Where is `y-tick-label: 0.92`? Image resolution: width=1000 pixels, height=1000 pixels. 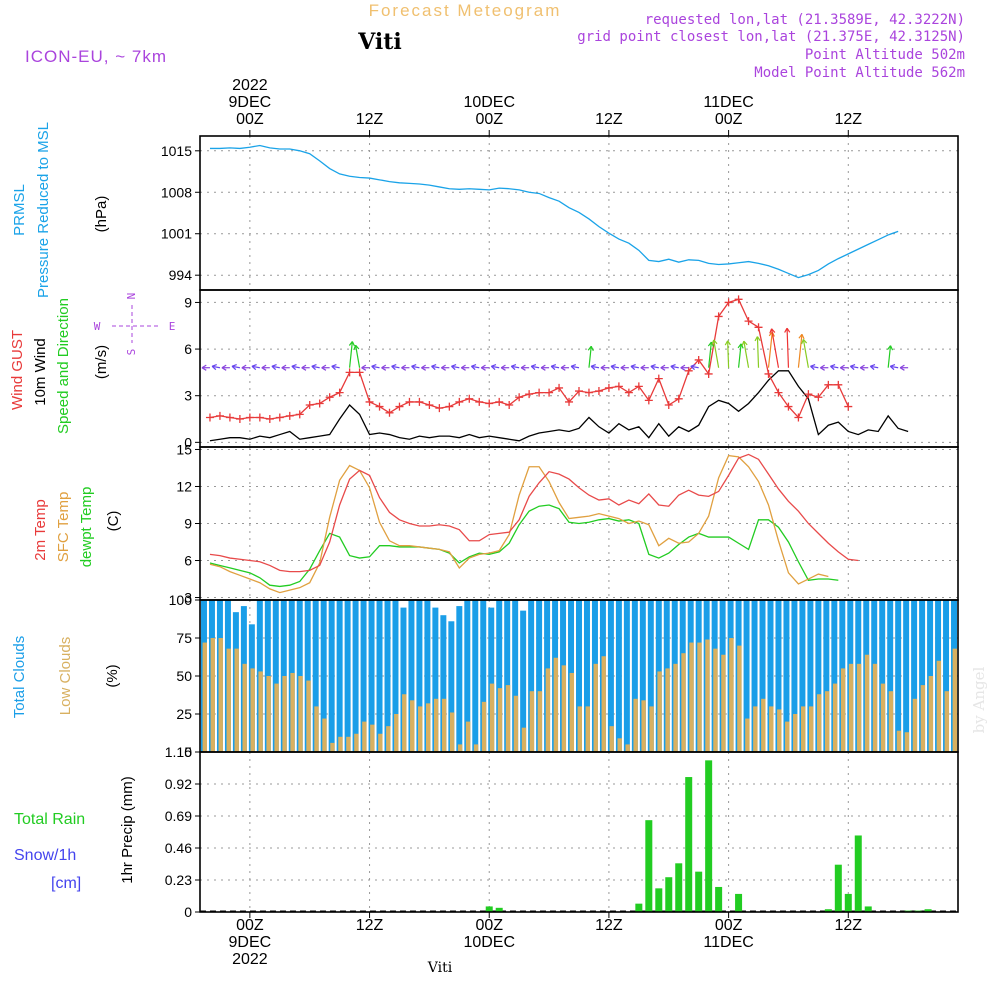 y-tick-label: 0.92 is located at coordinates (178, 784).